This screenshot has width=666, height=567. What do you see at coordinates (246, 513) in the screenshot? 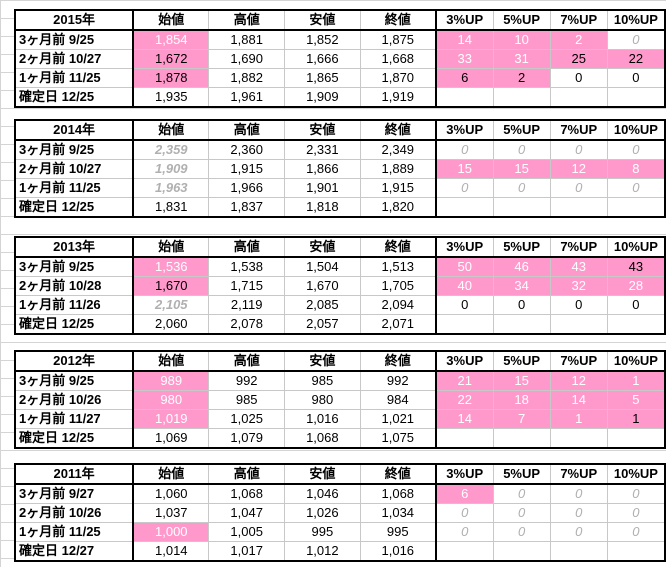
I see `data-cell: 1,047` at bounding box center [246, 513].